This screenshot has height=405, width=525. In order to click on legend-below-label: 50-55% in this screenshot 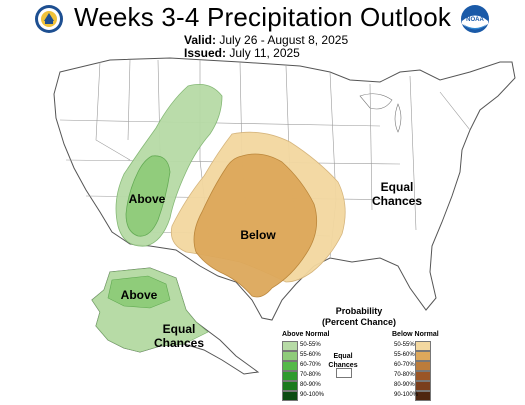, I will do `click(404, 345)`.